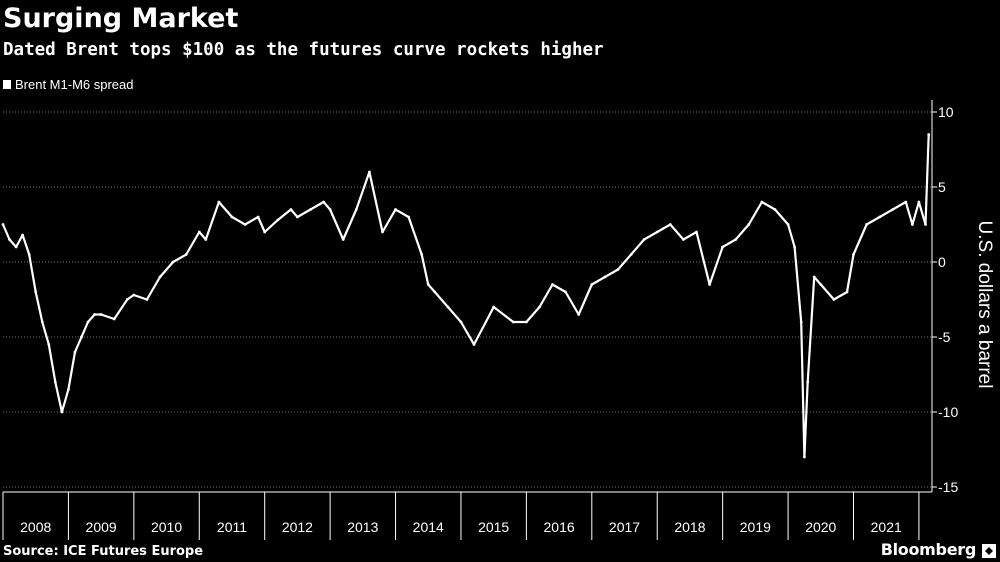 The image size is (1000, 562). I want to click on x-tick-label: 2014, so click(428, 527).